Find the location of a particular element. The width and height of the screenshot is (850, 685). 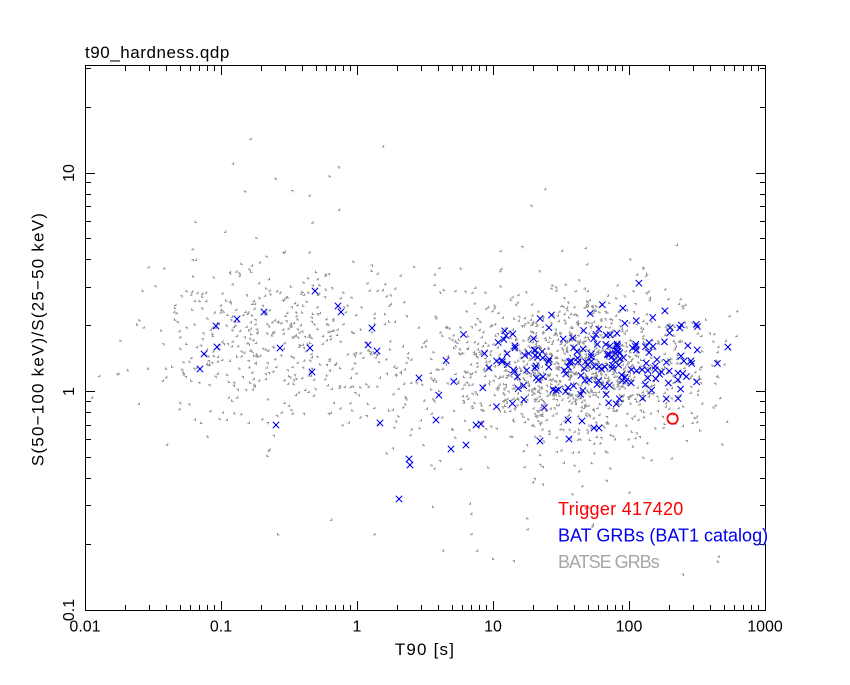

svg-text: S(50−100 keV)/S(25−50 keV) is located at coordinates (38, 339).